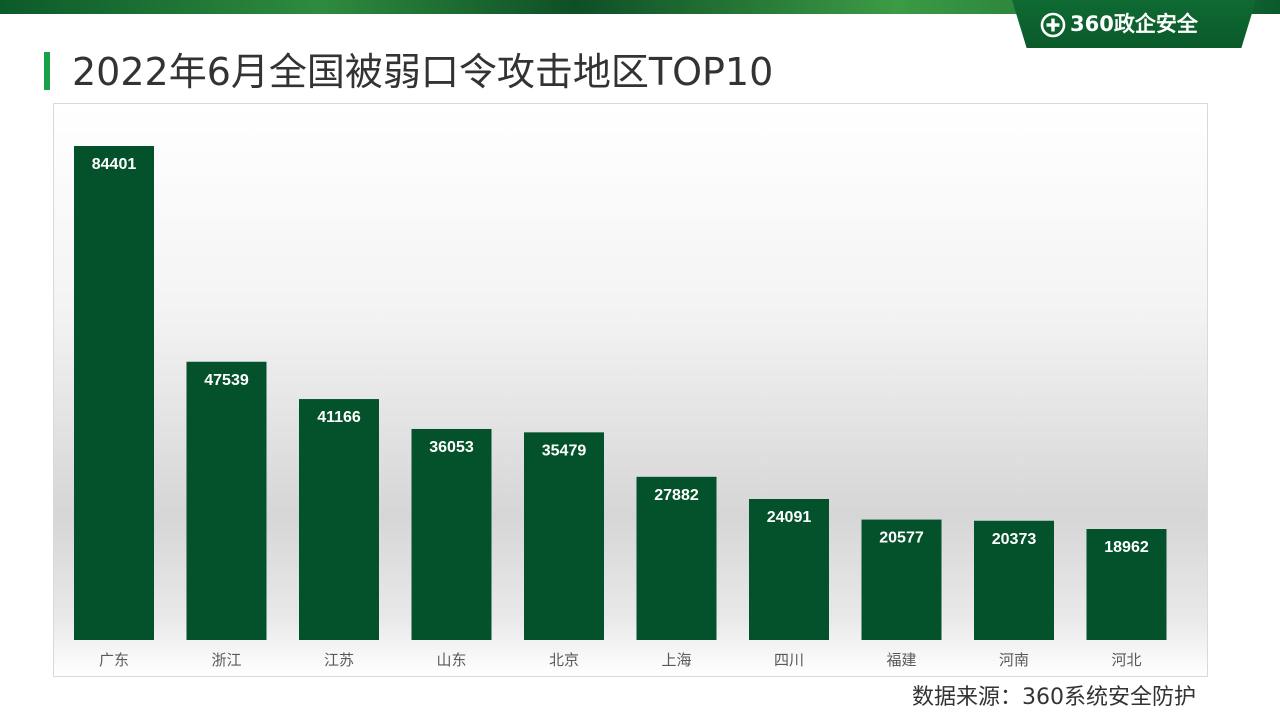 The image size is (1280, 720). Describe the element at coordinates (339, 519) in the screenshot. I see `bar-江苏` at that location.